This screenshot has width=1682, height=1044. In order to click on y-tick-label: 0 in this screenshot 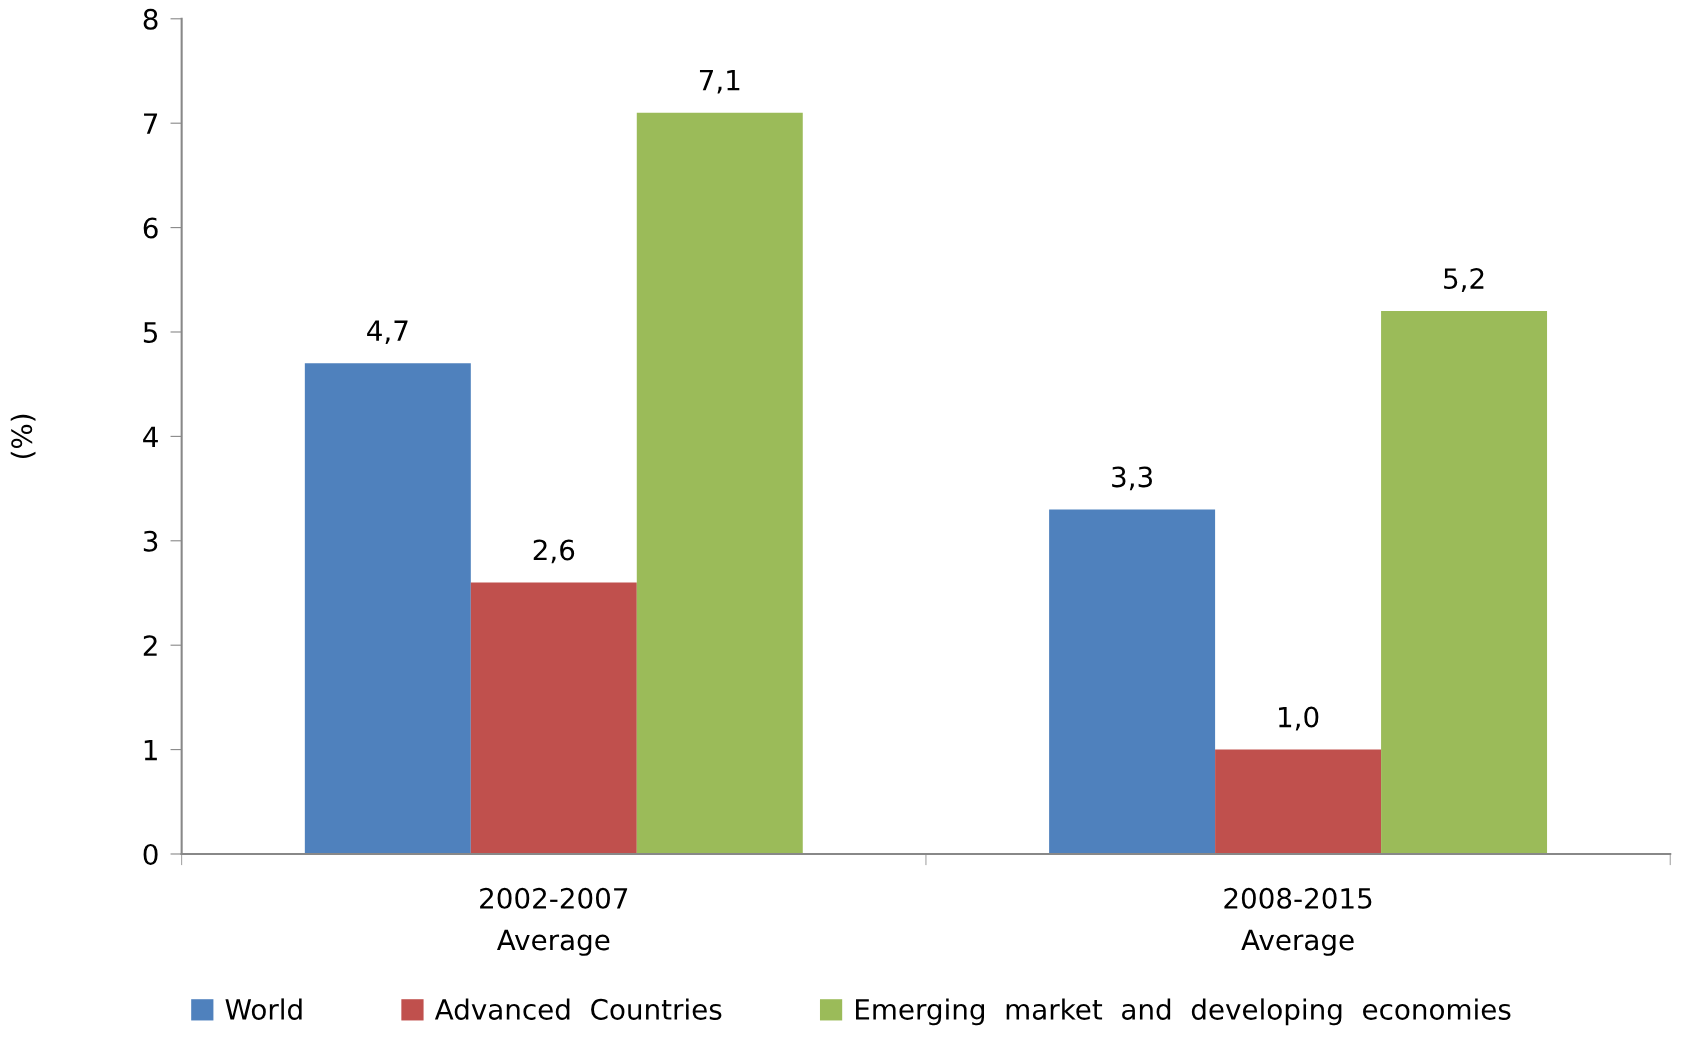, I will do `click(150, 854)`.